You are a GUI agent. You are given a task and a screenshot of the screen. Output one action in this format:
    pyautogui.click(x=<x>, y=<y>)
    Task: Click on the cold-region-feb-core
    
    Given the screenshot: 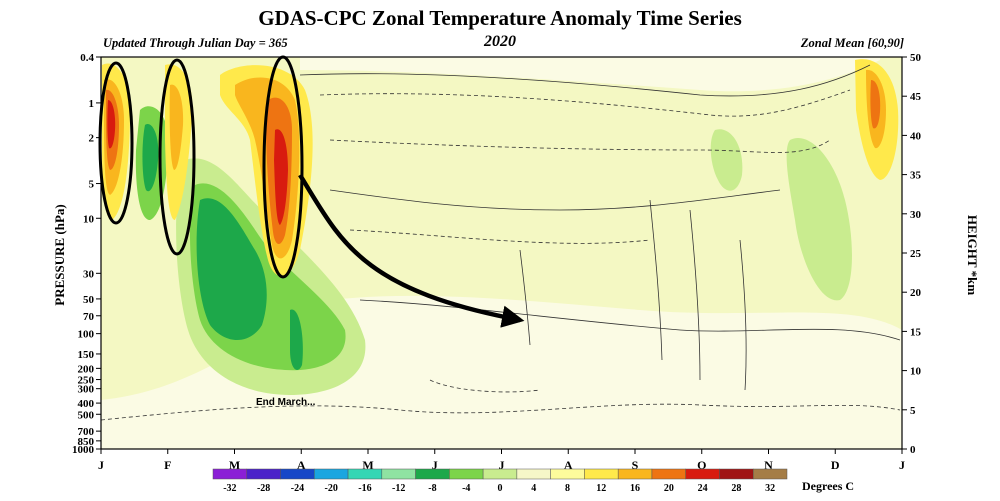 What is the action you would take?
    pyautogui.click(x=150, y=158)
    